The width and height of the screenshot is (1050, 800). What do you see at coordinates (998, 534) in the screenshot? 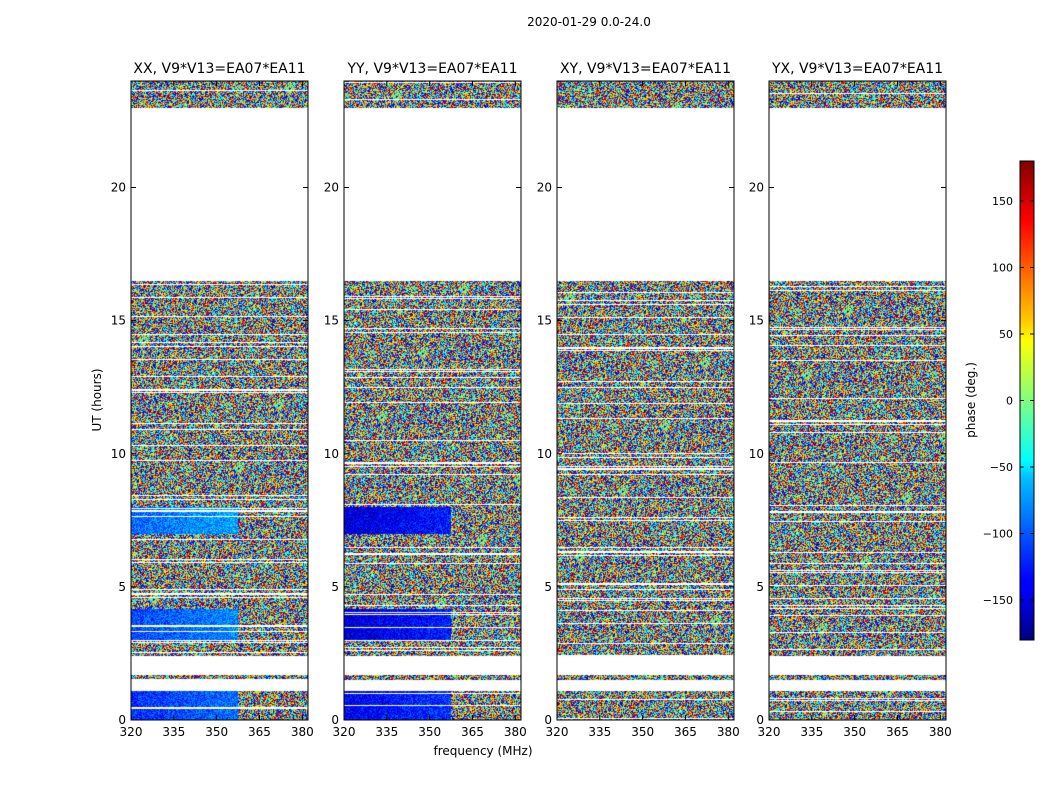
I see `colorbar-tick-label: −100` at bounding box center [998, 534].